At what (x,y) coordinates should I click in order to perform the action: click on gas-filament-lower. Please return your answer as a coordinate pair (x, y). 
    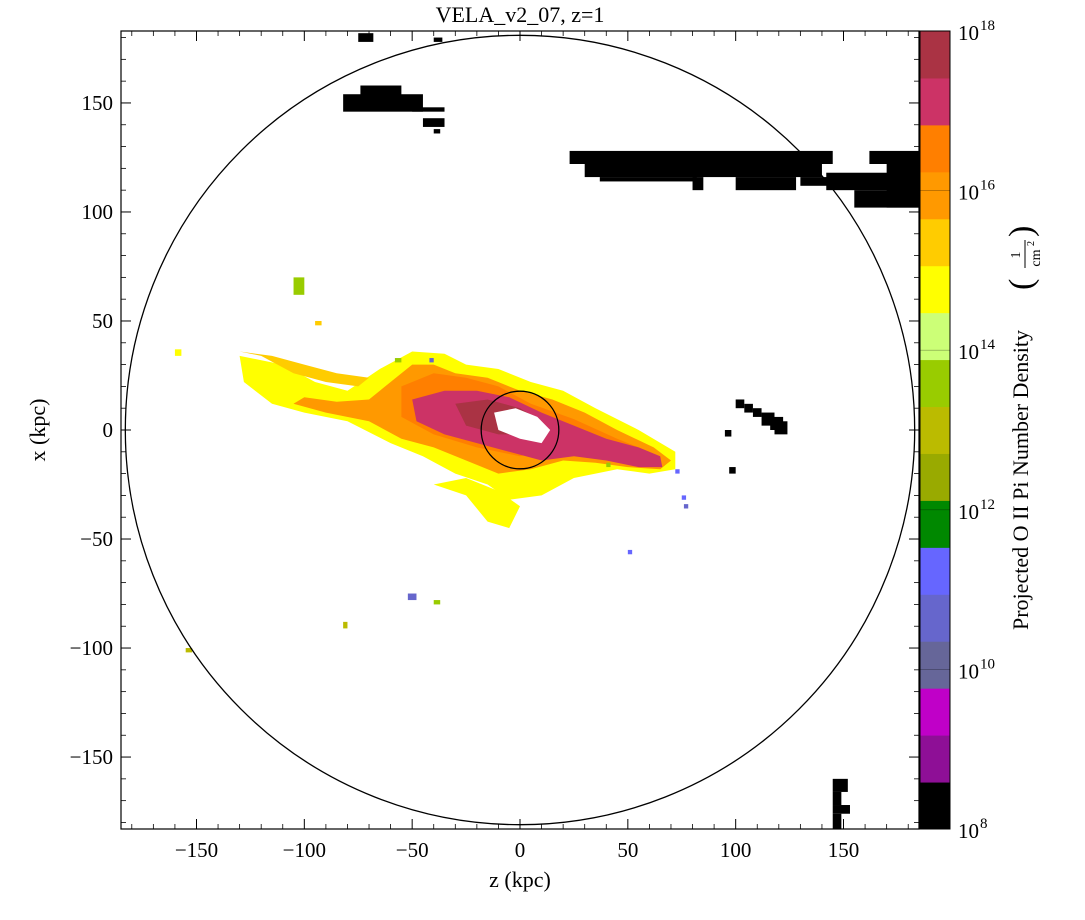
    Looking at the image, I should click on (476, 503).